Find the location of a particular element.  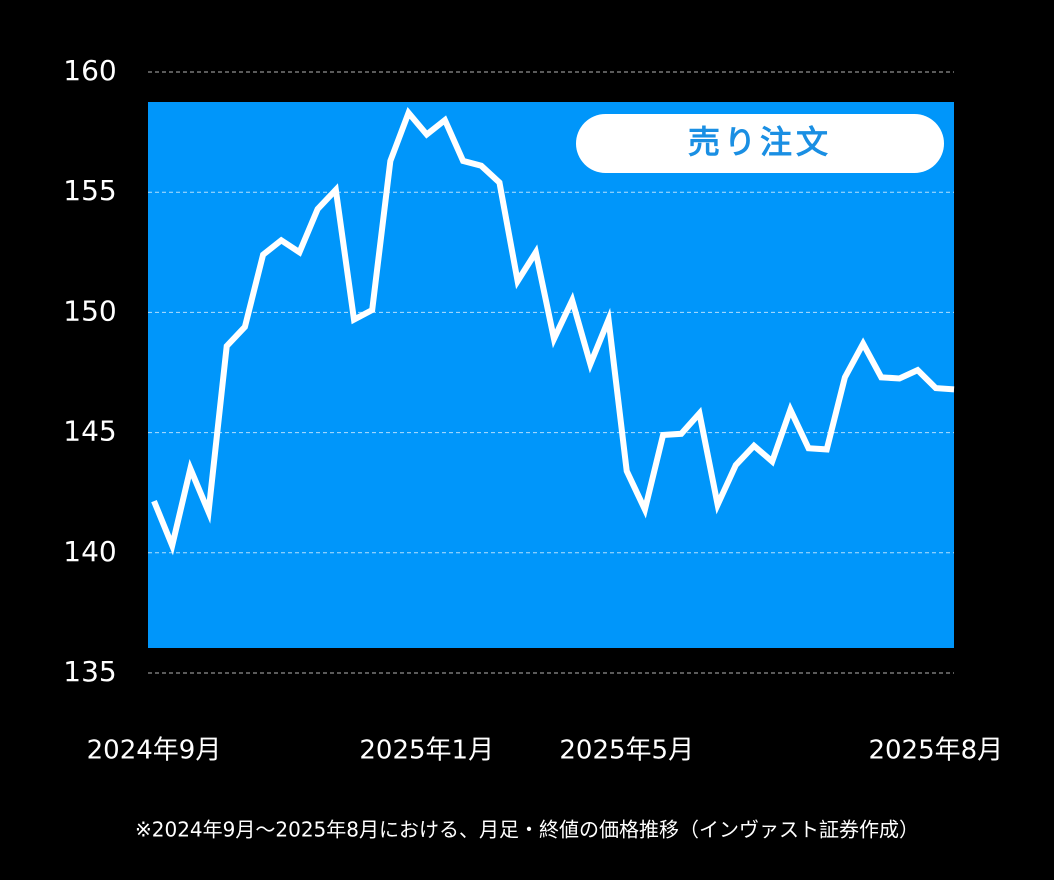

y-tick-label: 140 is located at coordinates (89, 551).